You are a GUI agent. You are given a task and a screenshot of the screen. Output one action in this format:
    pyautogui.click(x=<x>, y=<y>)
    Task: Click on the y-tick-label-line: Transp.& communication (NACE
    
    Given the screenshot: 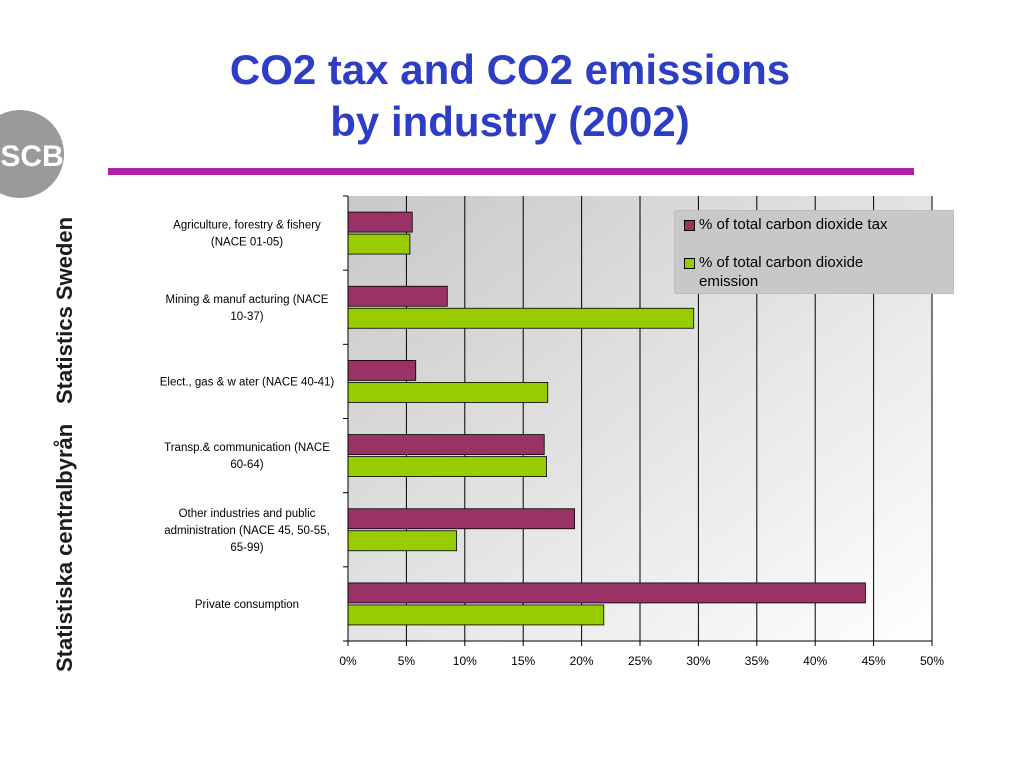 What is the action you would take?
    pyautogui.click(x=247, y=448)
    